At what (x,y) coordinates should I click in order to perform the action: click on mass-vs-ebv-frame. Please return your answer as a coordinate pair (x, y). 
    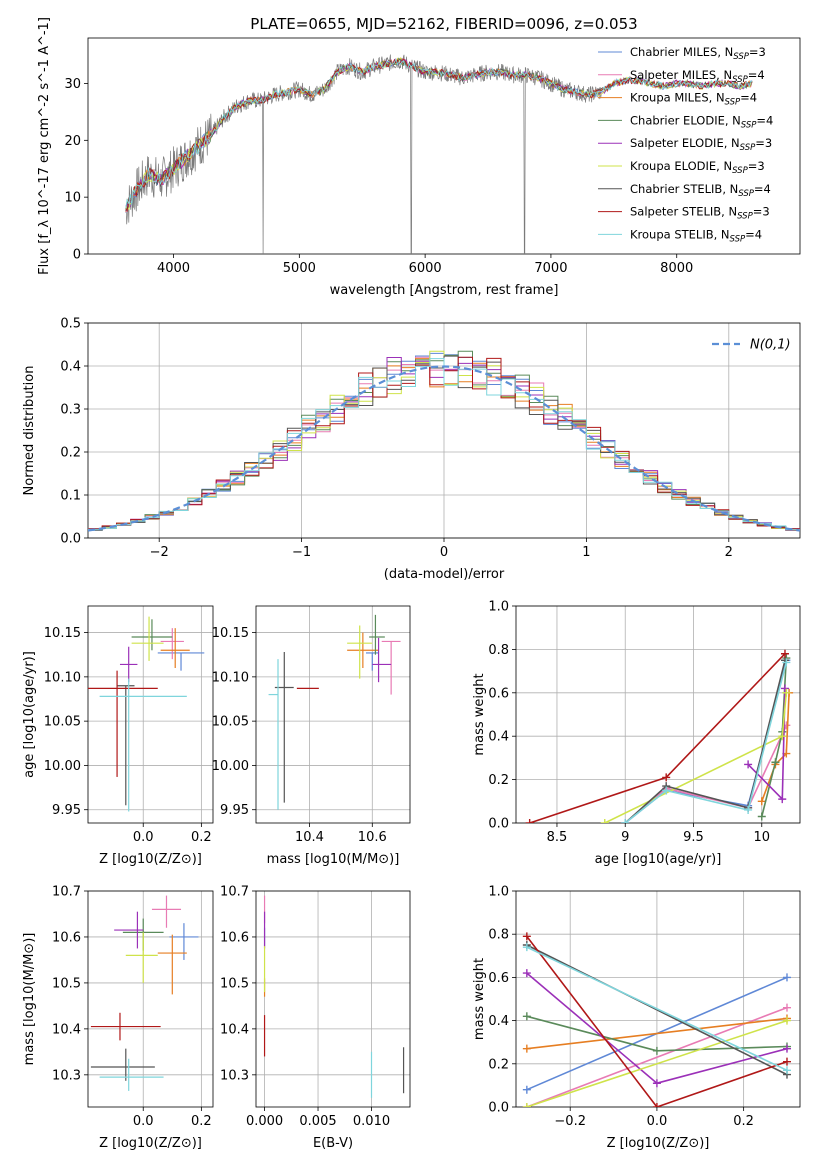
    Looking at the image, I should click on (333, 999).